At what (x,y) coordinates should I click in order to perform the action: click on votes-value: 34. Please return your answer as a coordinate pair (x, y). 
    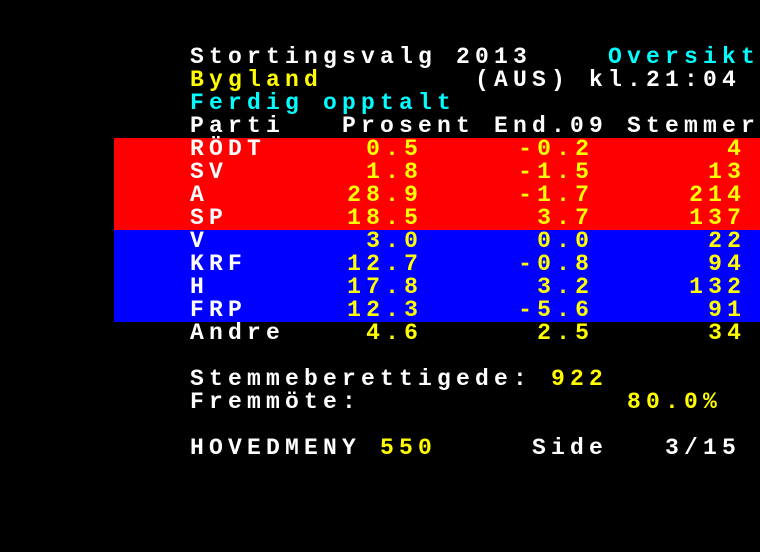
    Looking at the image, I should click on (727, 333).